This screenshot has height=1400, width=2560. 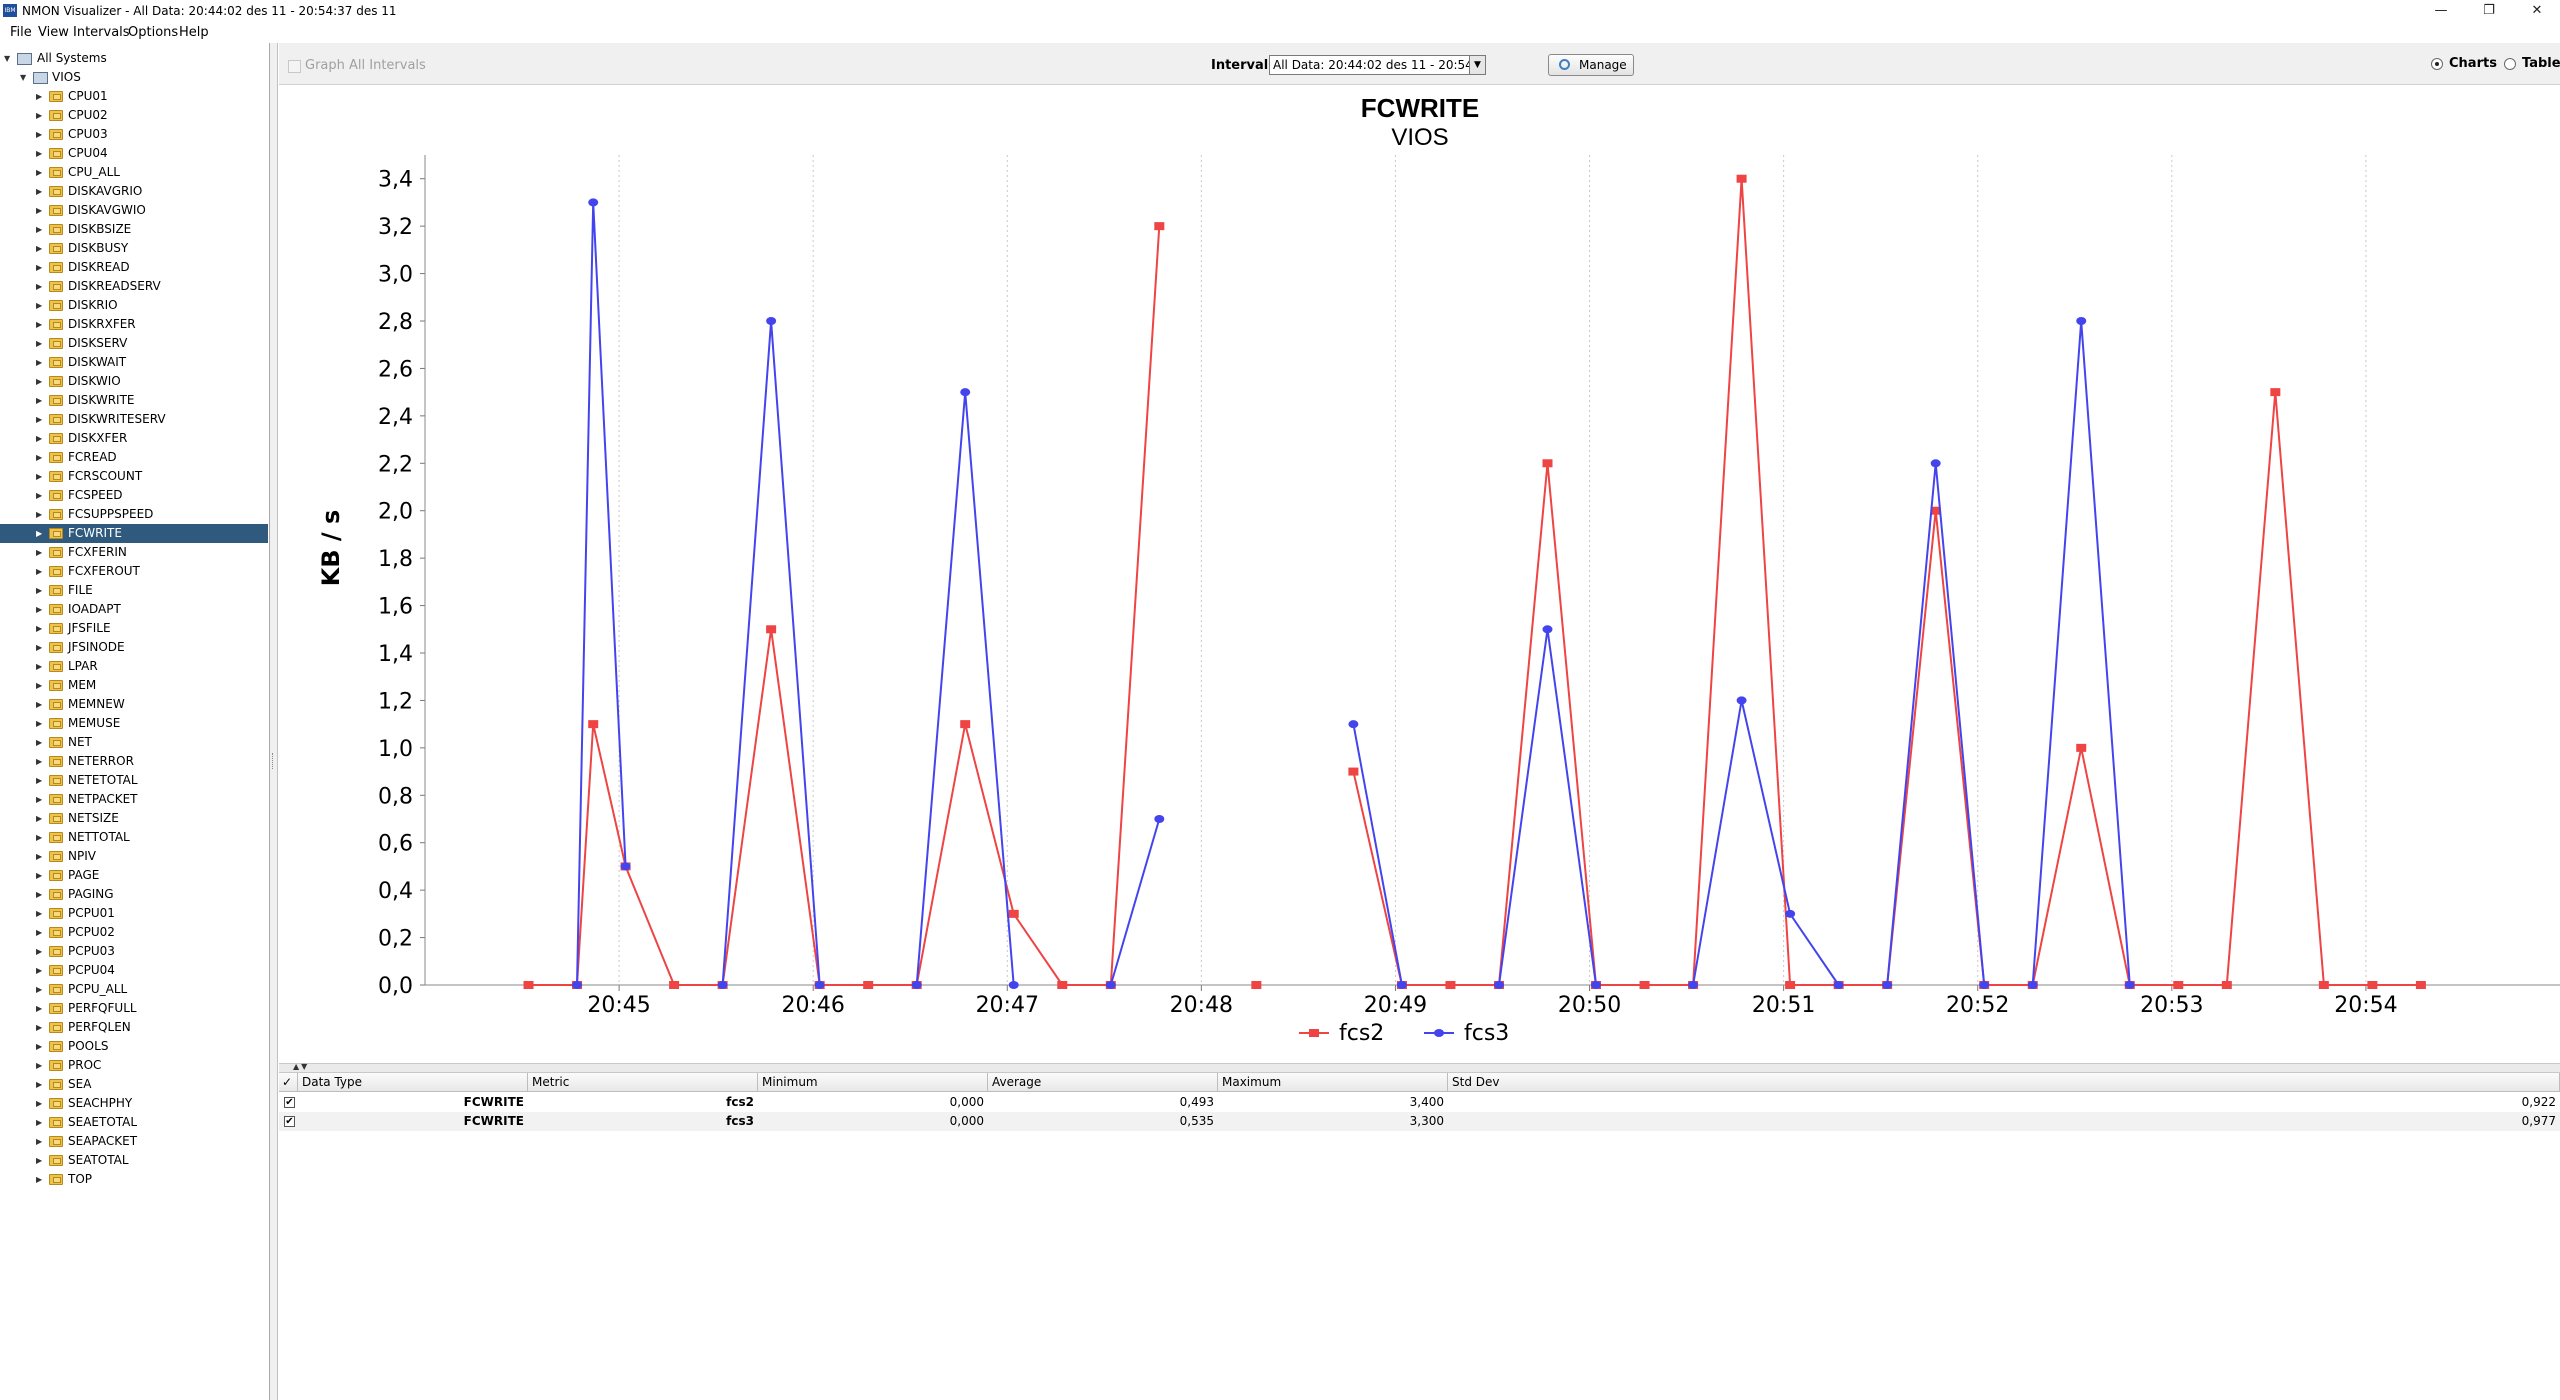 I want to click on tree-system-vios: ▼ VIOS, so click(x=134, y=77).